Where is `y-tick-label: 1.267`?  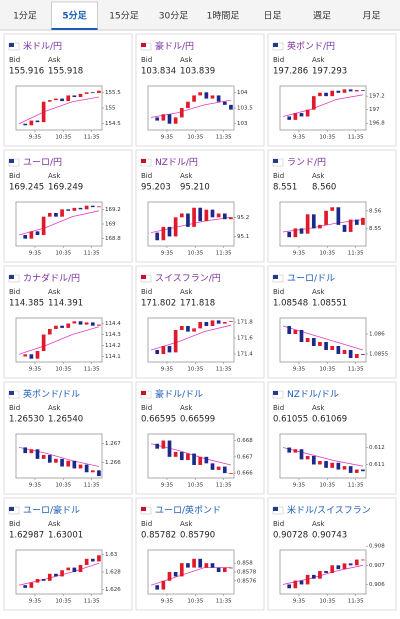 y-tick-label: 1.267 is located at coordinates (113, 444).